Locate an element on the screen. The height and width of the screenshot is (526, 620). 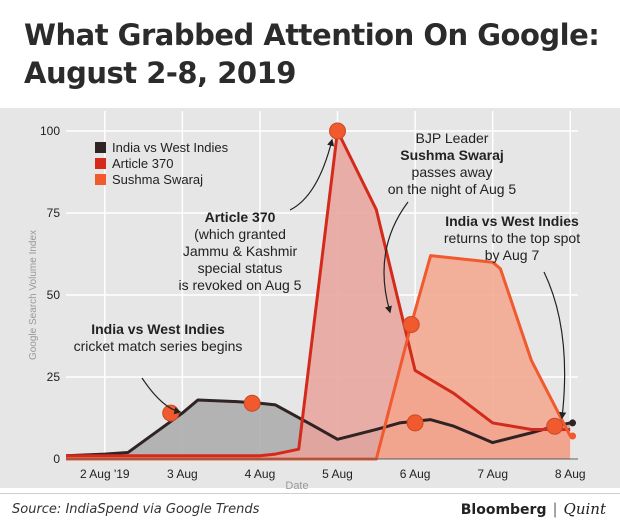
annotation-line: Jammu & Kashmir is located at coordinates (240, 251).